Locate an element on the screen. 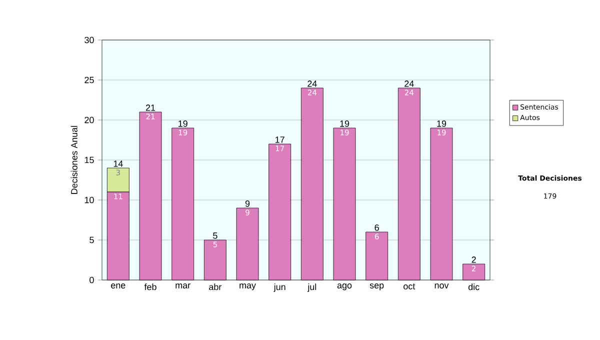 This screenshot has width=600, height=340. x-tick-label: jun is located at coordinates (280, 288).